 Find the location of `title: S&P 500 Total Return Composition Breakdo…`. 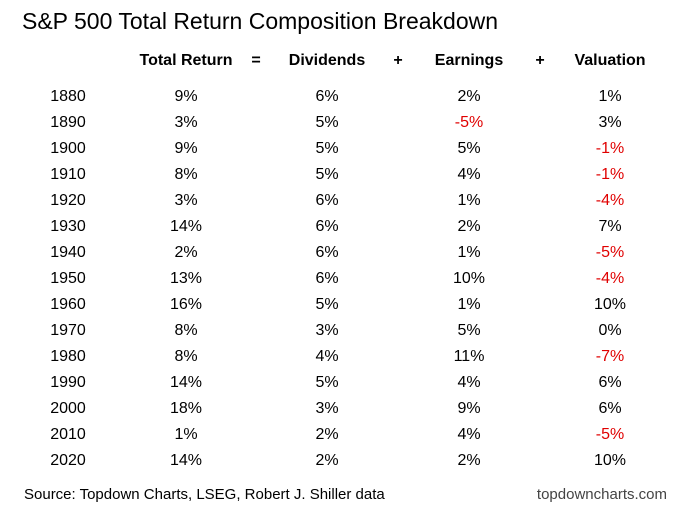

title: S&P 500 Total Return Composition Breakdo… is located at coordinates (260, 21).